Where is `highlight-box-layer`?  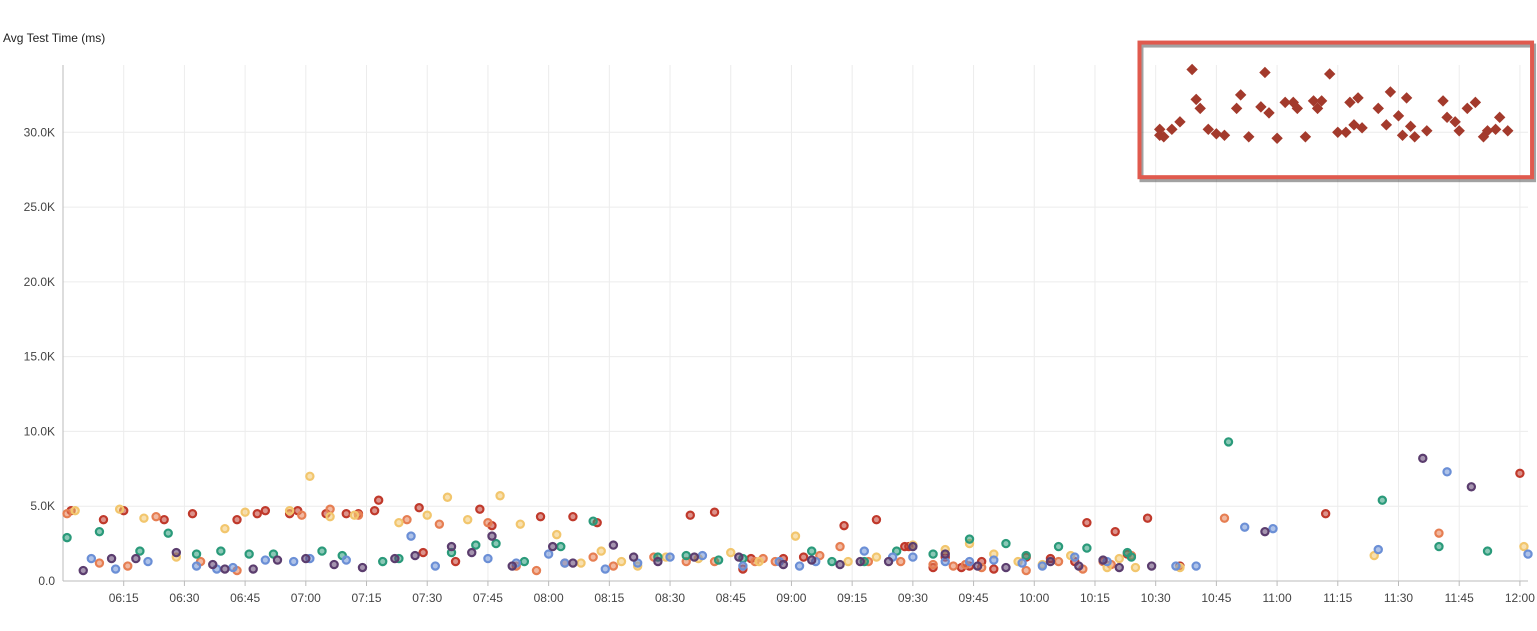 highlight-box-layer is located at coordinates (1337, 111).